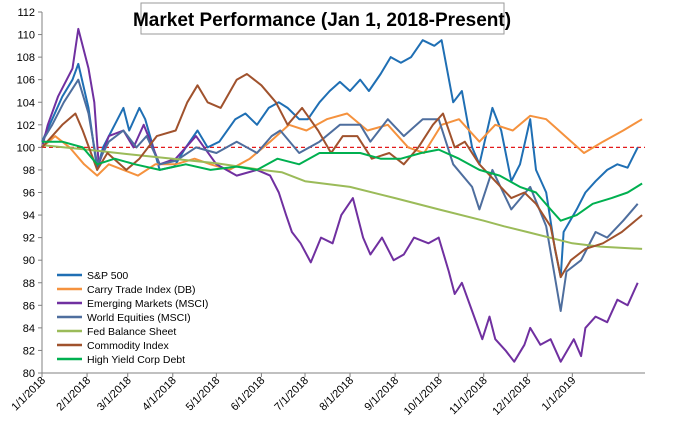 The width and height of the screenshot is (680, 443). What do you see at coordinates (29, 329) in the screenshot?
I see `y-tick-label: 84` at bounding box center [29, 329].